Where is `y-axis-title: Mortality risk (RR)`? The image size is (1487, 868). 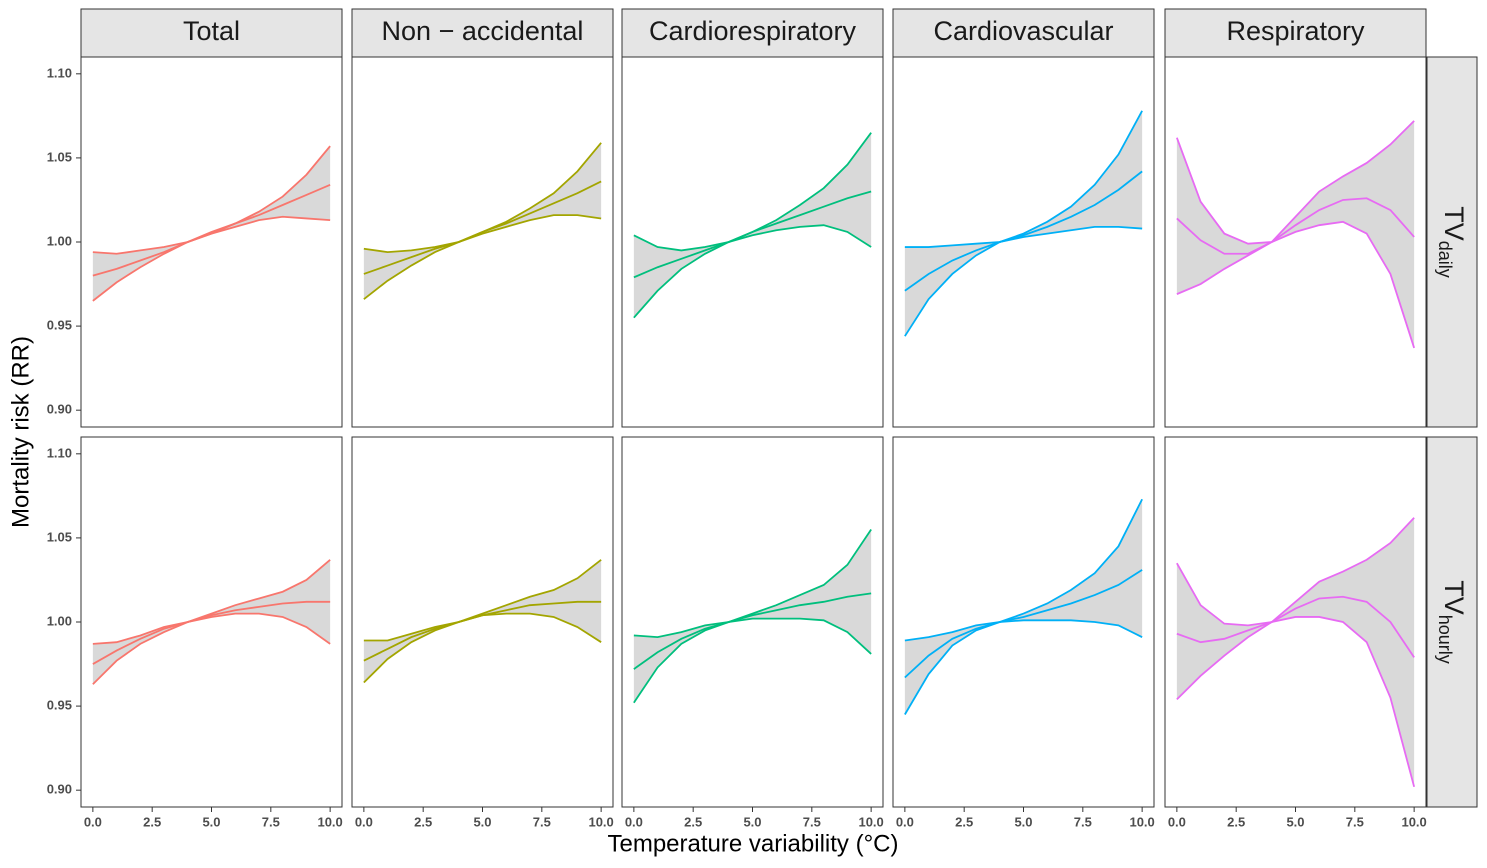 y-axis-title: Mortality risk (RR) is located at coordinates (20, 432).